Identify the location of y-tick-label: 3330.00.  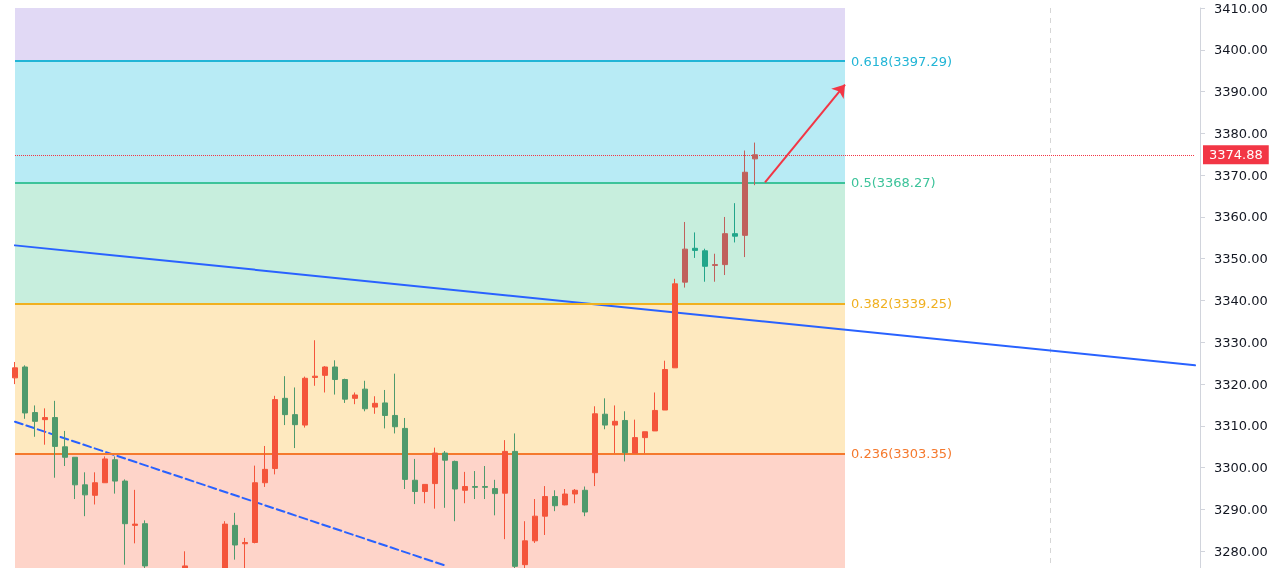
(1241, 342).